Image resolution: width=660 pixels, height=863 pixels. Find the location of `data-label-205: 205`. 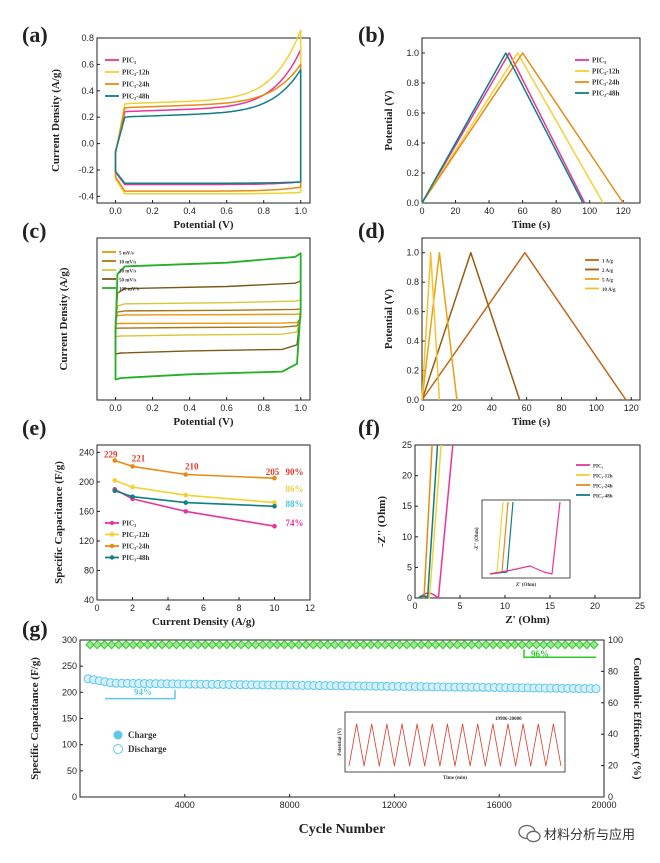

data-label-205: 205 is located at coordinates (273, 472).